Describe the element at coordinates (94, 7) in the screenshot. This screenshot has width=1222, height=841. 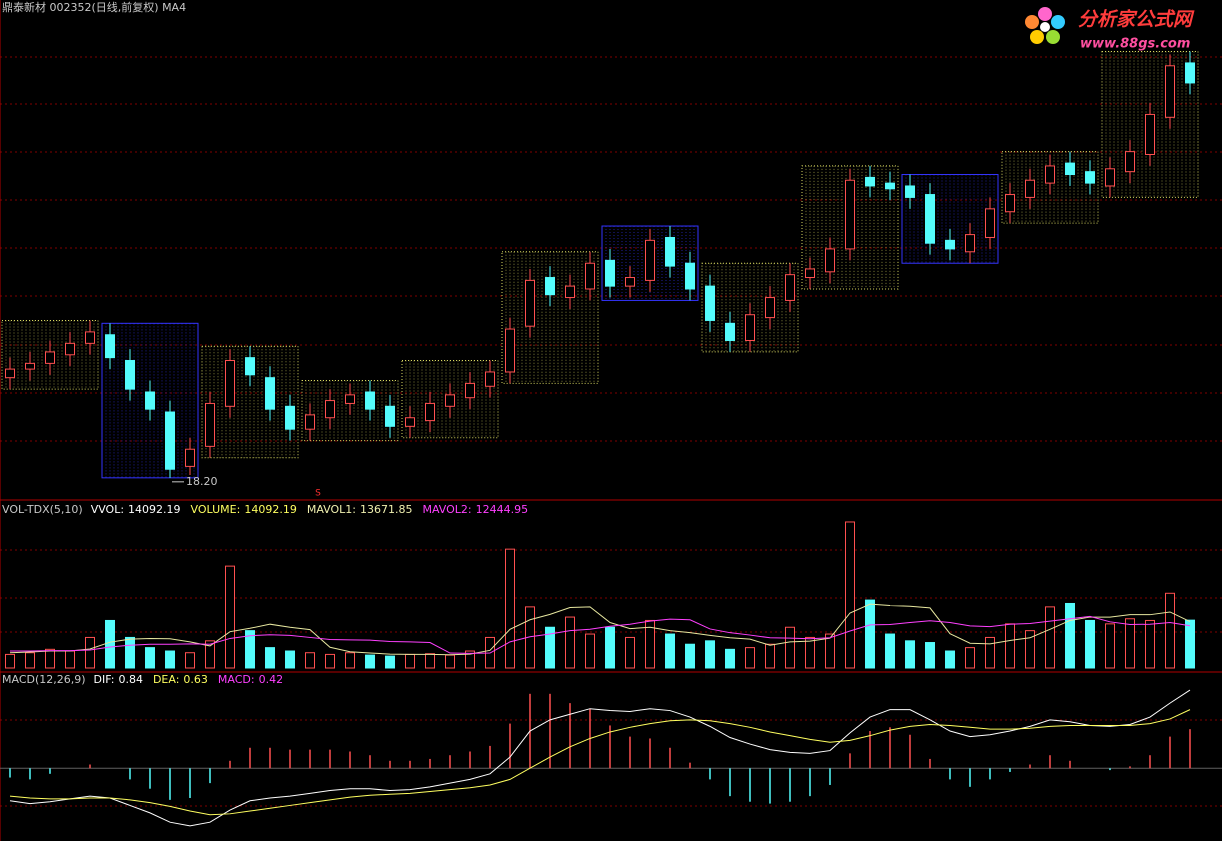
I see `chart-title: 鼎泰新材 002352(日线,前复权) MA4` at that location.